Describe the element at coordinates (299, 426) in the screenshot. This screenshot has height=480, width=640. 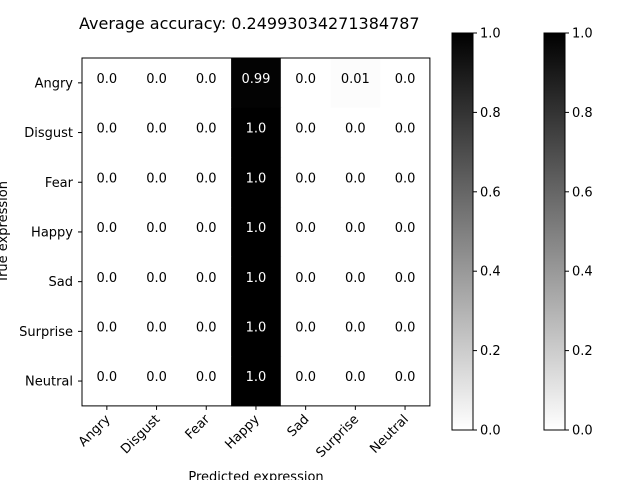
I see `x-tick-label: Sad` at that location.